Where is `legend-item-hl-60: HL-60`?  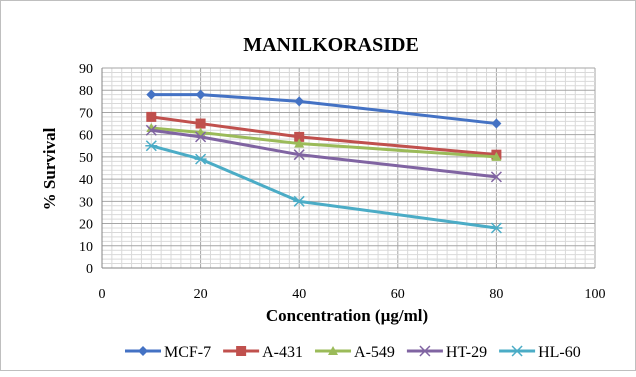 legend-item-hl-60: HL-60 is located at coordinates (540, 352).